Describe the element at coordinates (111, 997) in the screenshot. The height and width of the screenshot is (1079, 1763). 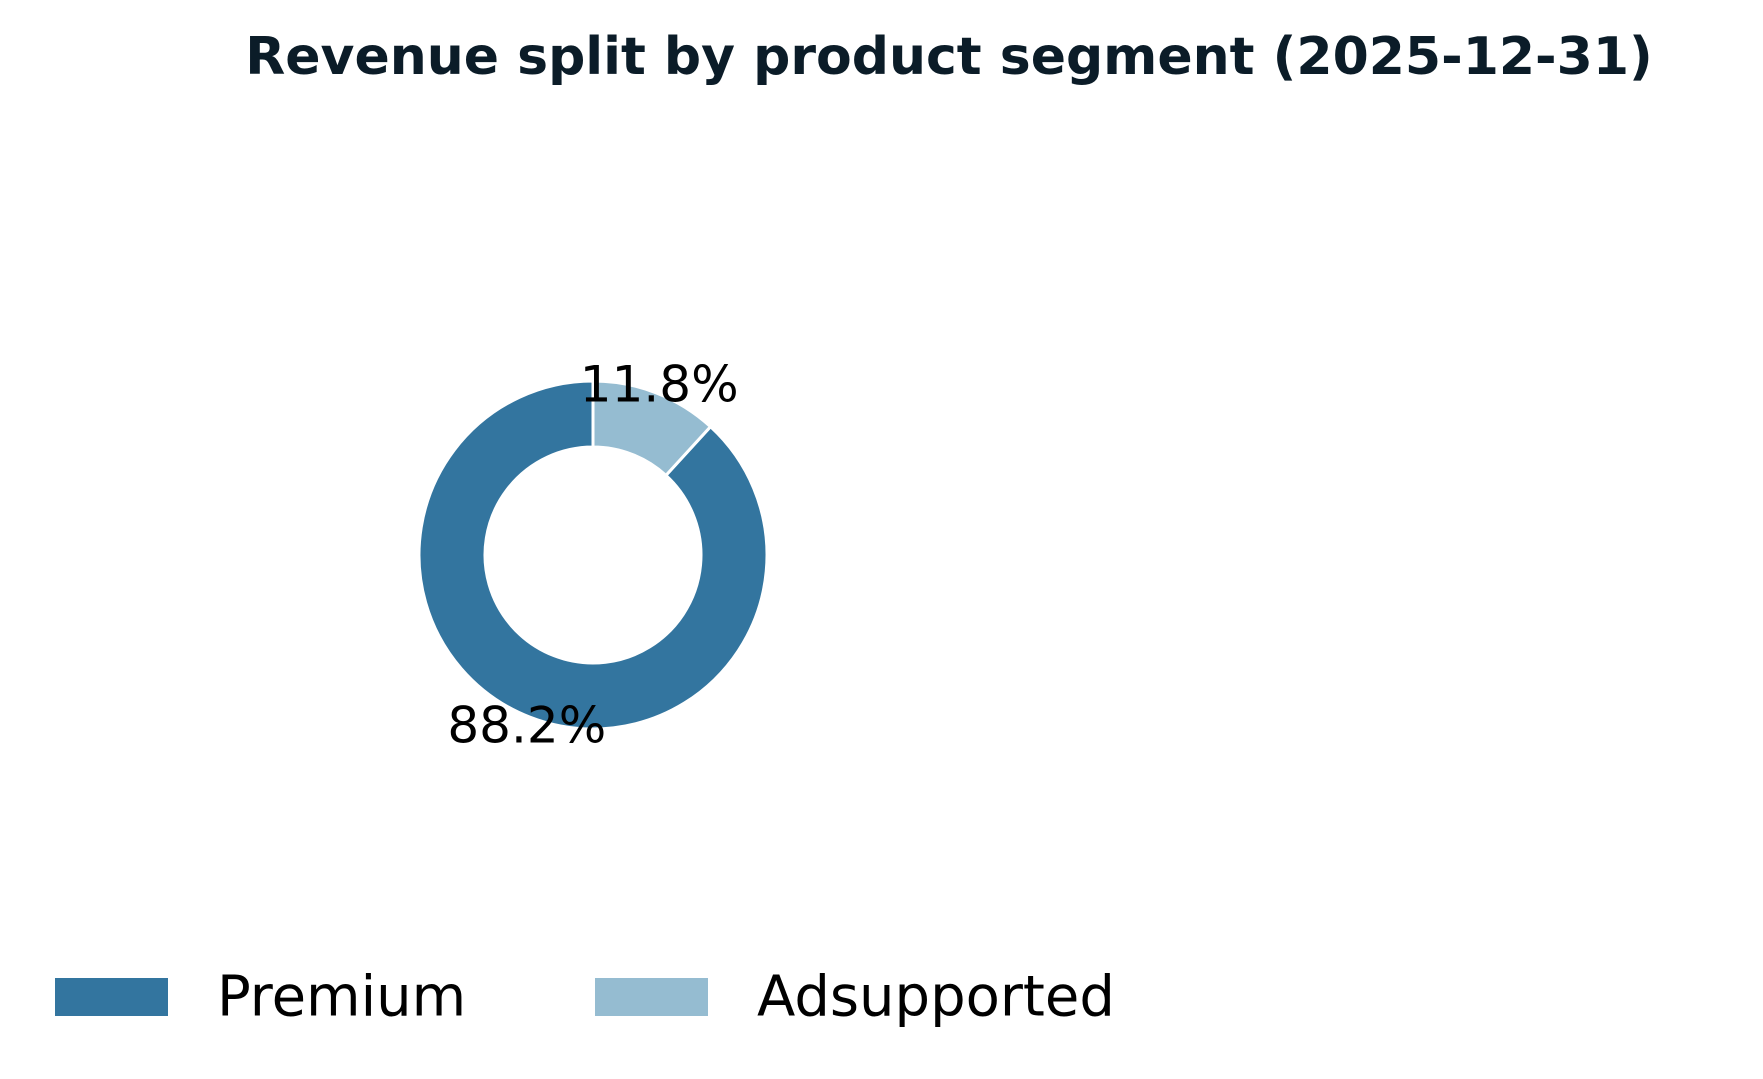
I see `legend-swatch-premium` at that location.